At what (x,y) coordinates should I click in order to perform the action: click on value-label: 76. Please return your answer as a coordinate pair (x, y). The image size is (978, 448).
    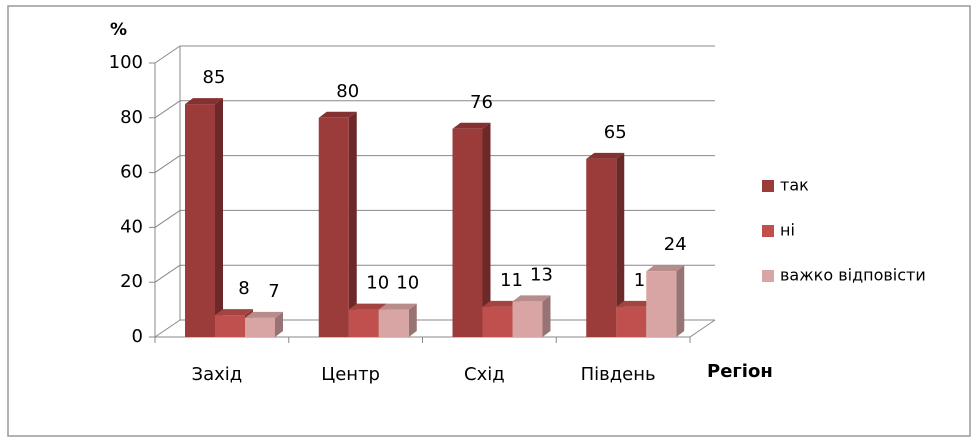
    Looking at the image, I should click on (481, 102).